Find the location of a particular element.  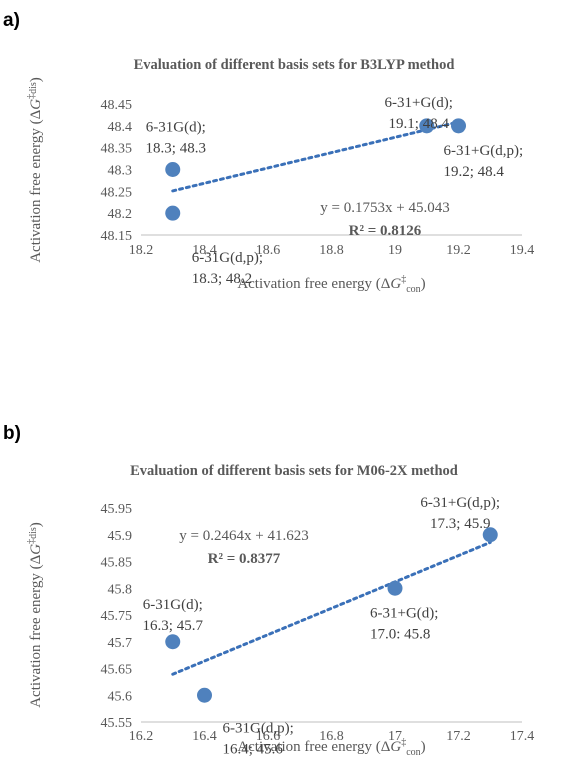

x-tick-label: 19 is located at coordinates (395, 250).